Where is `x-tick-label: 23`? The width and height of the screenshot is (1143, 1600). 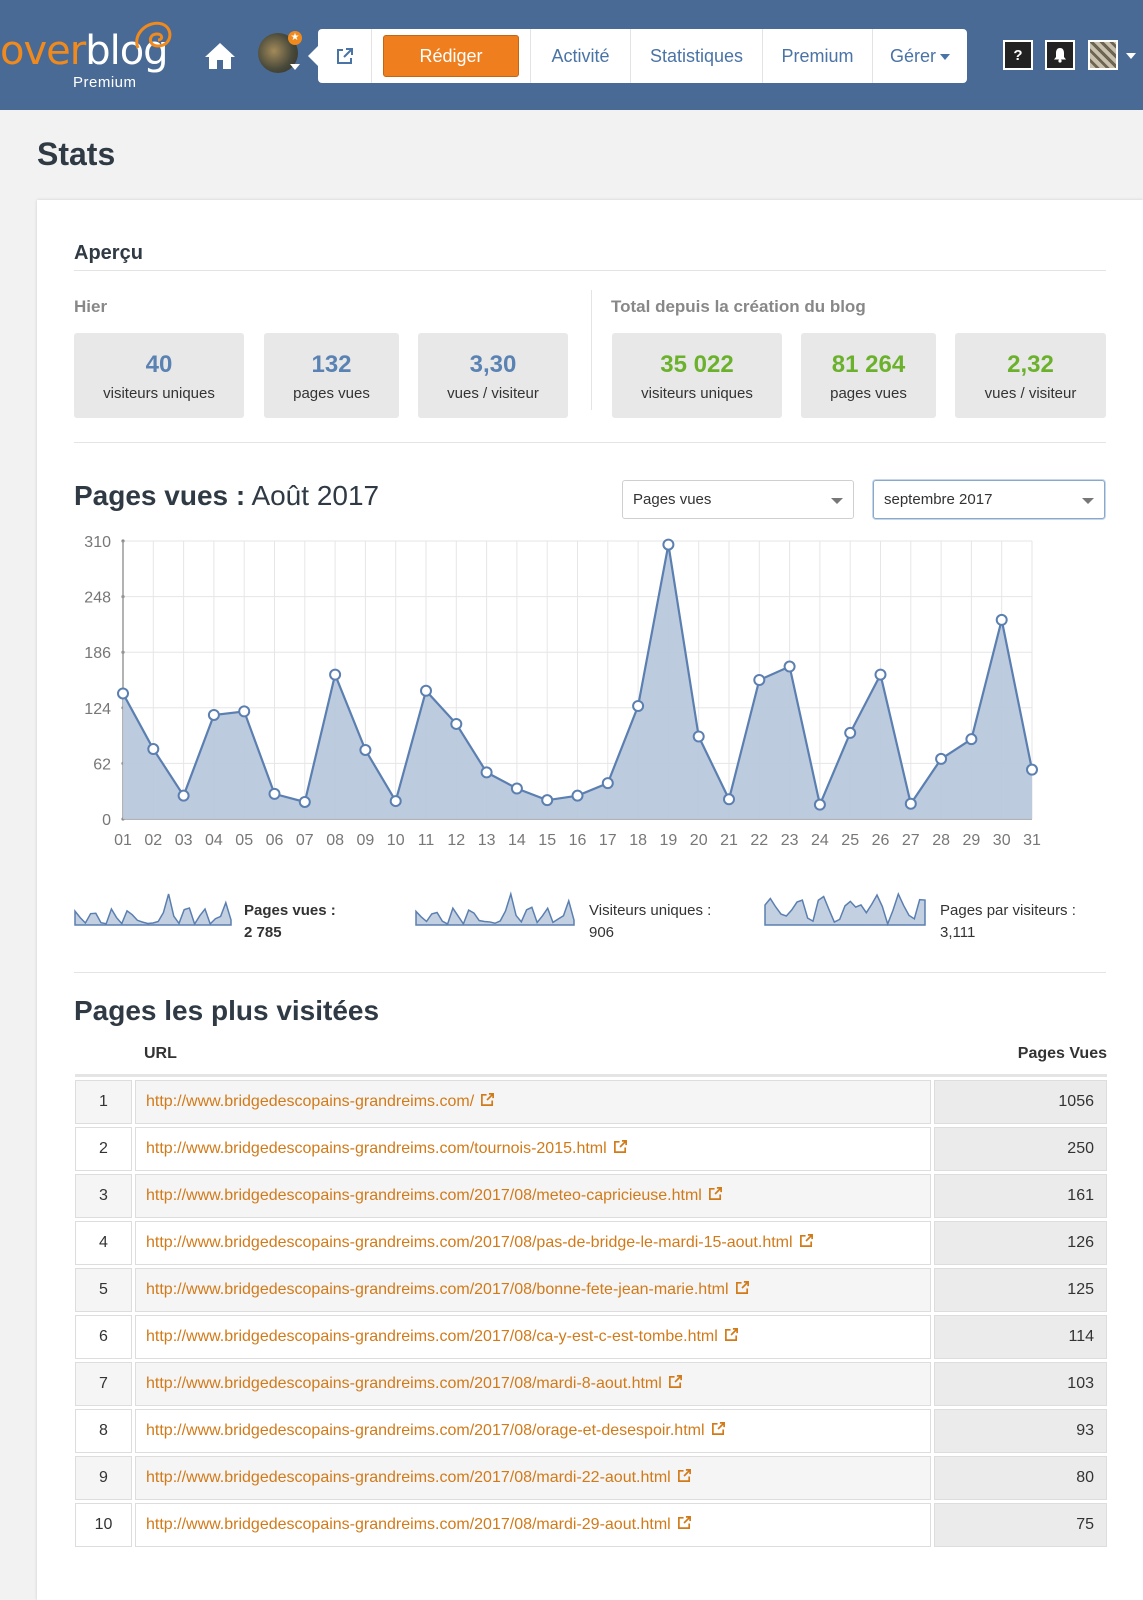 x-tick-label: 23 is located at coordinates (790, 840).